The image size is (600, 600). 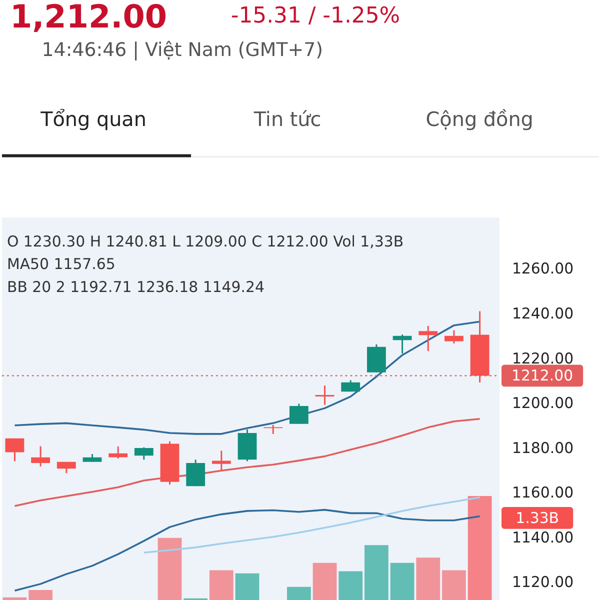 I want to click on text: Cộng đồng, so click(x=480, y=119).